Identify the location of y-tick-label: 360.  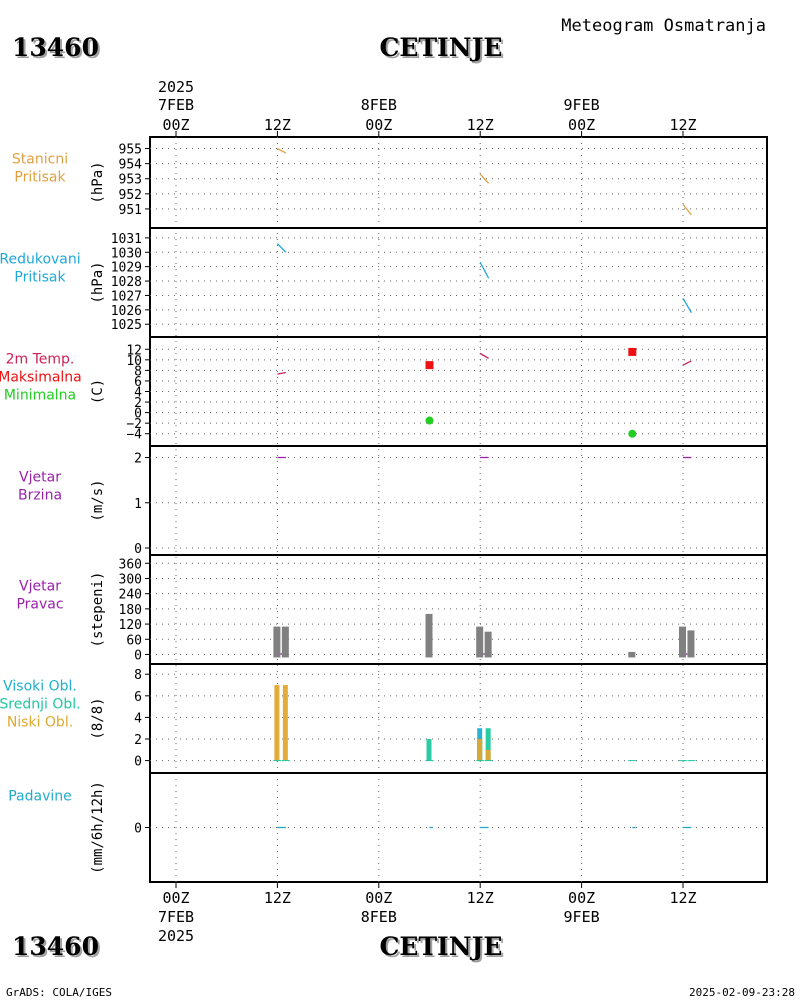
(130, 564).